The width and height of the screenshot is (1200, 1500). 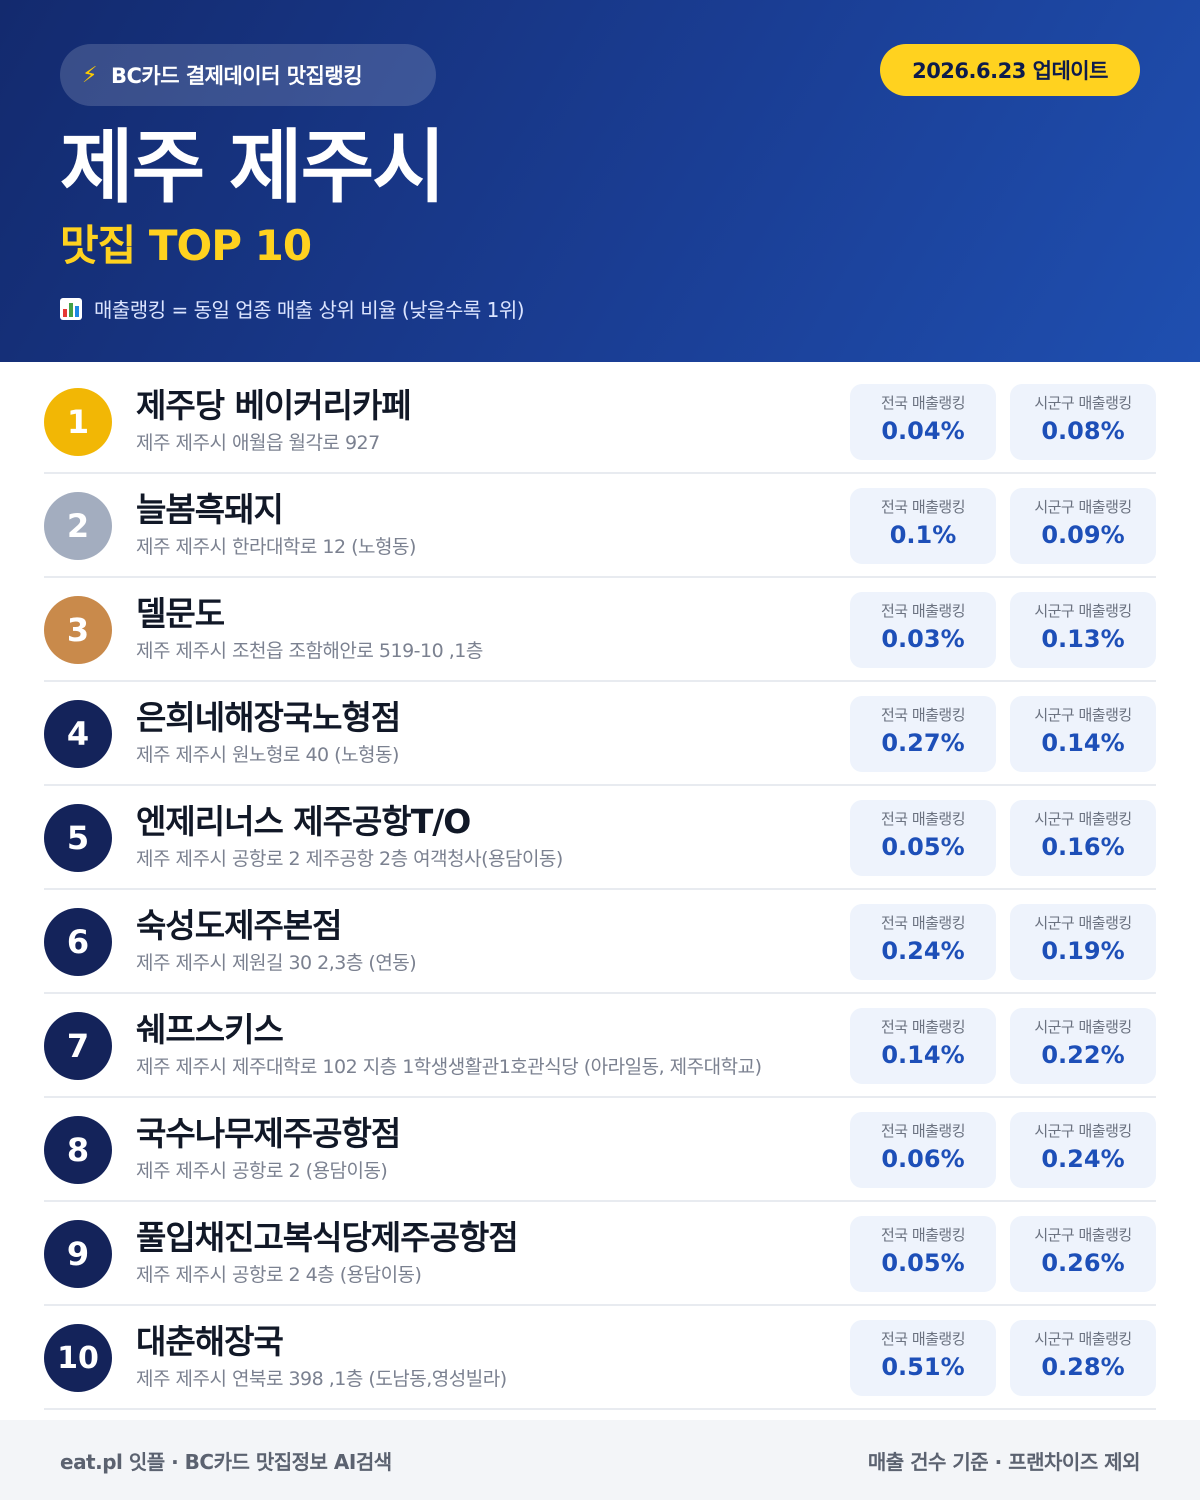 I want to click on rank-badge: 2, so click(x=78, y=526).